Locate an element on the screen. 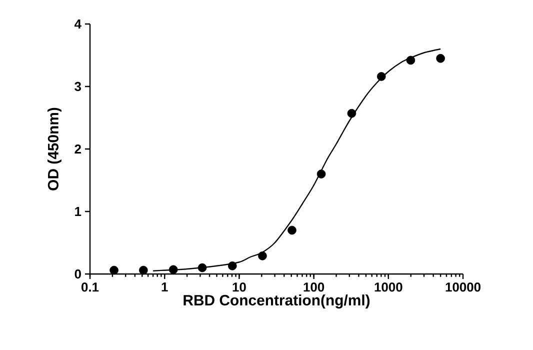 This screenshot has width=533, height=350. y-tick-label: 2 is located at coordinates (77, 149).